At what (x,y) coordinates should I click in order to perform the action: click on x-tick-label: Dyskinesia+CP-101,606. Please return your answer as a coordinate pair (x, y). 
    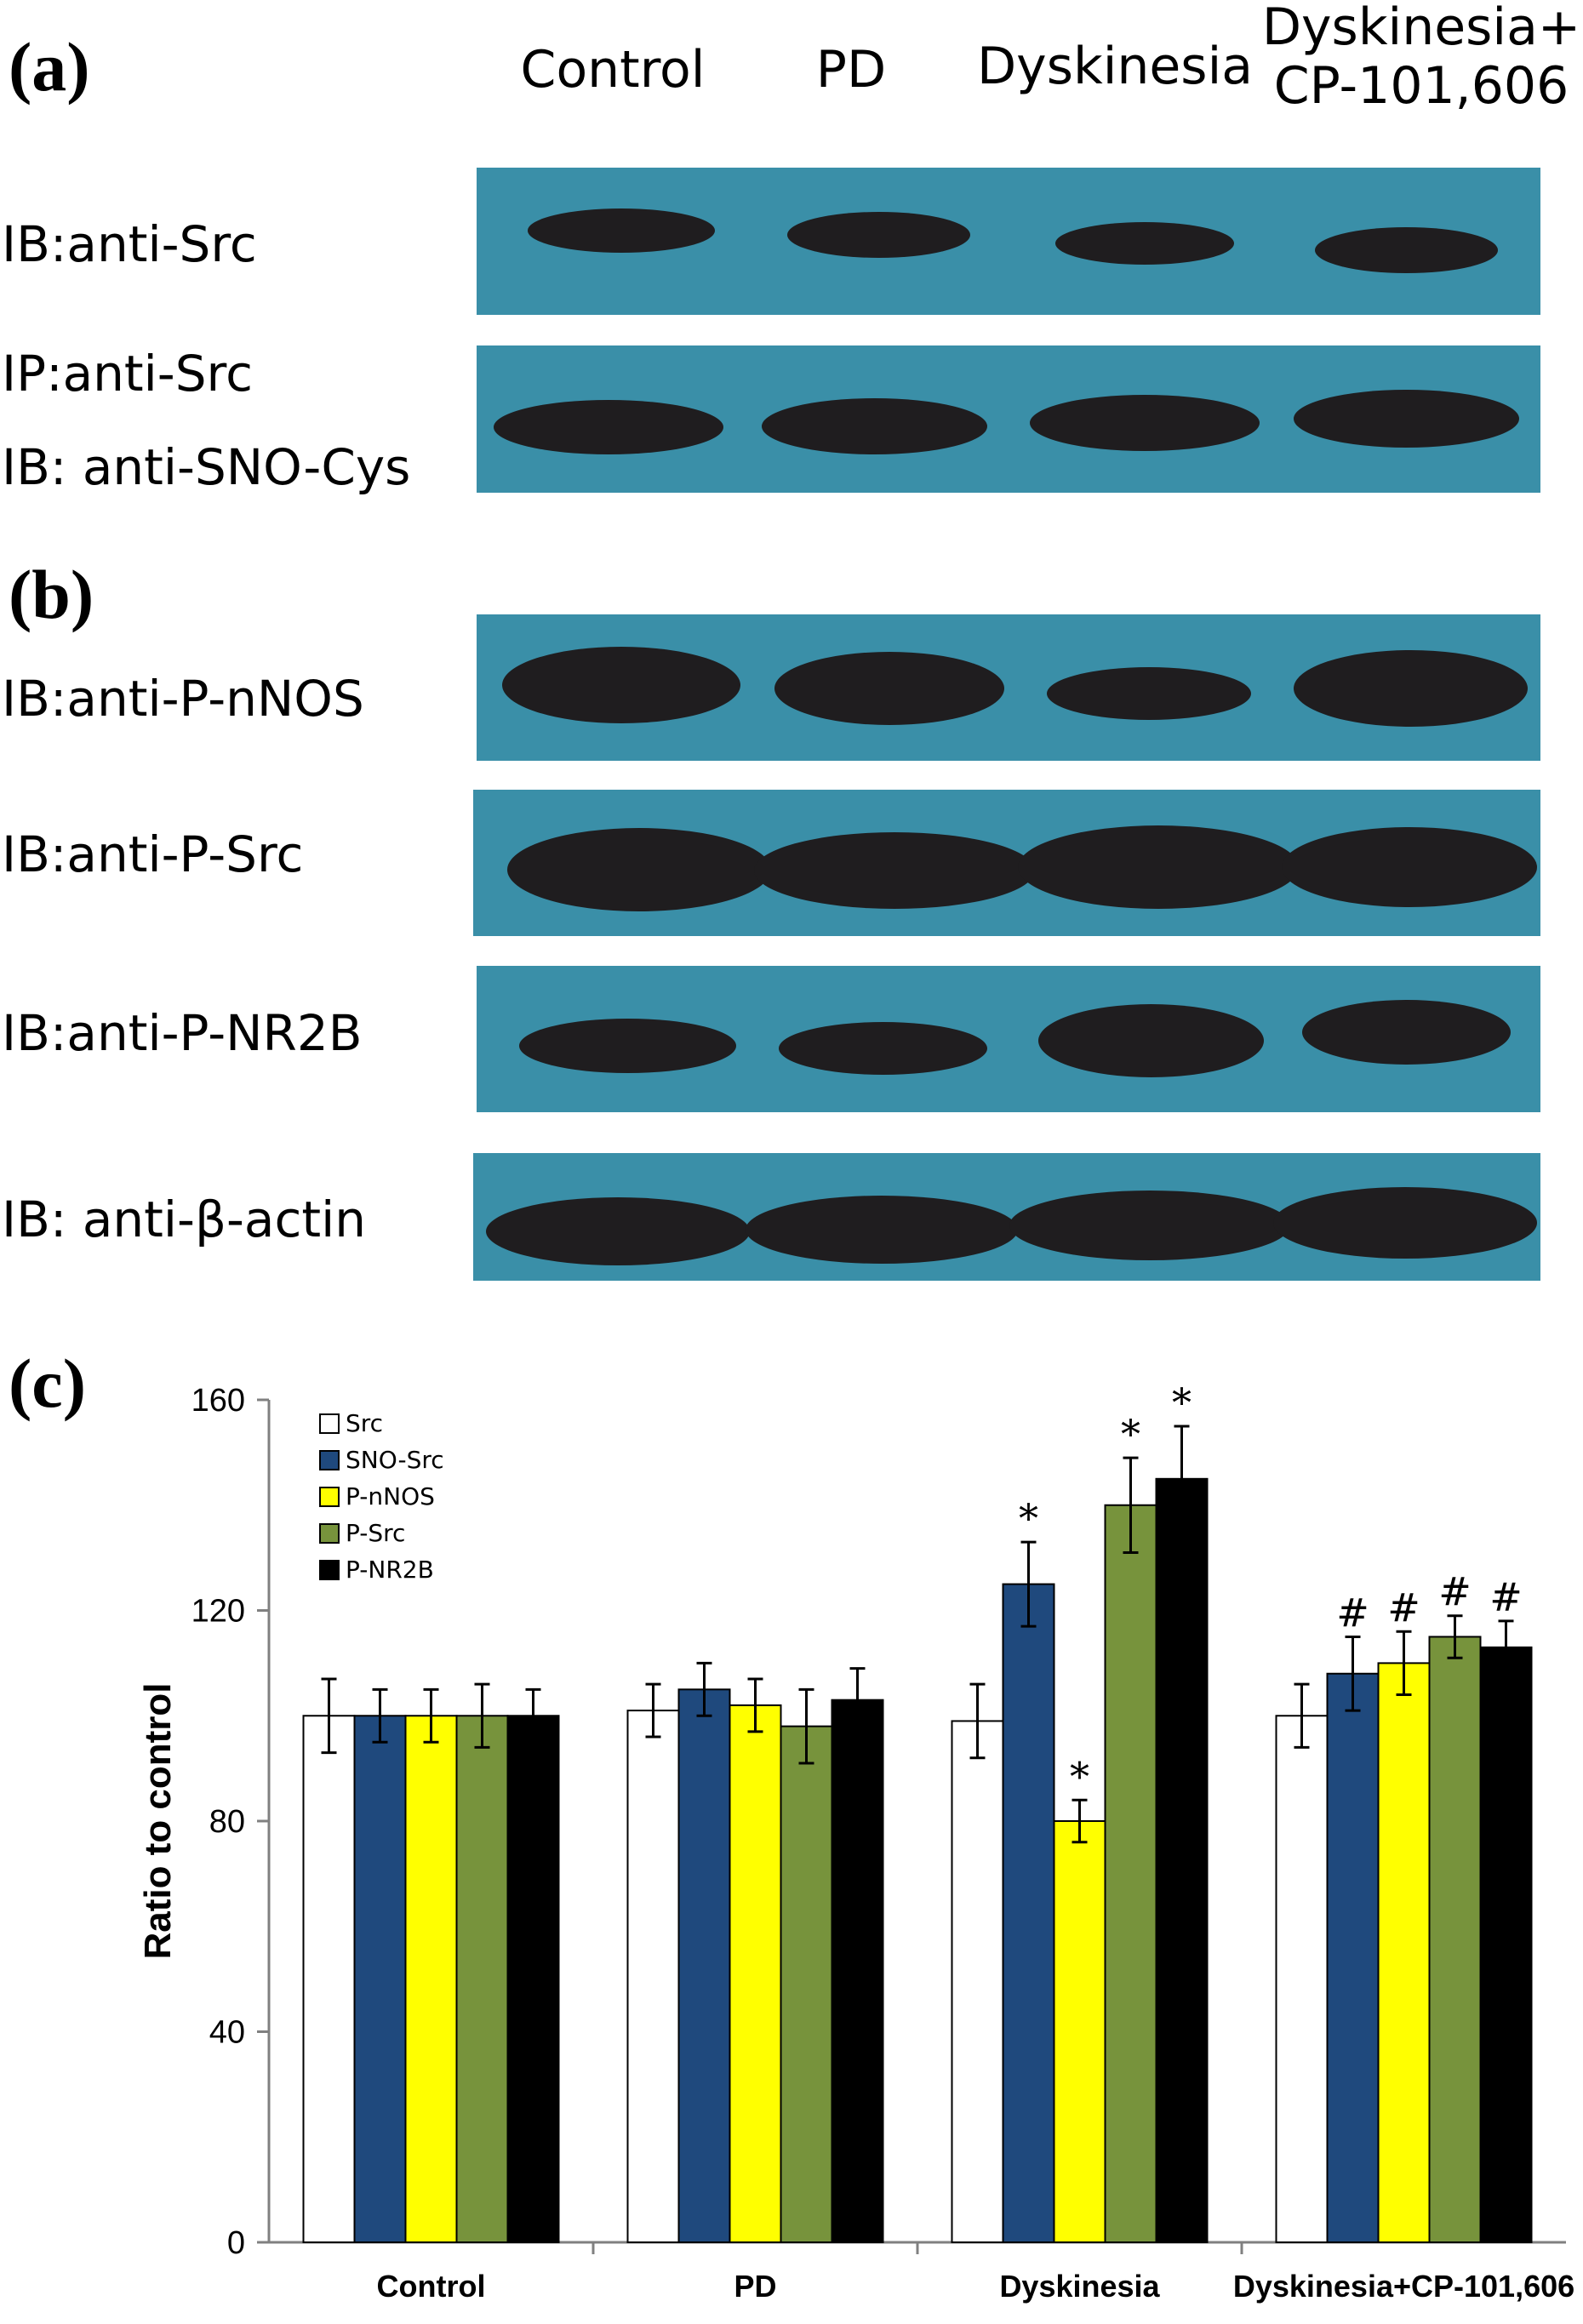
    Looking at the image, I should click on (1403, 2286).